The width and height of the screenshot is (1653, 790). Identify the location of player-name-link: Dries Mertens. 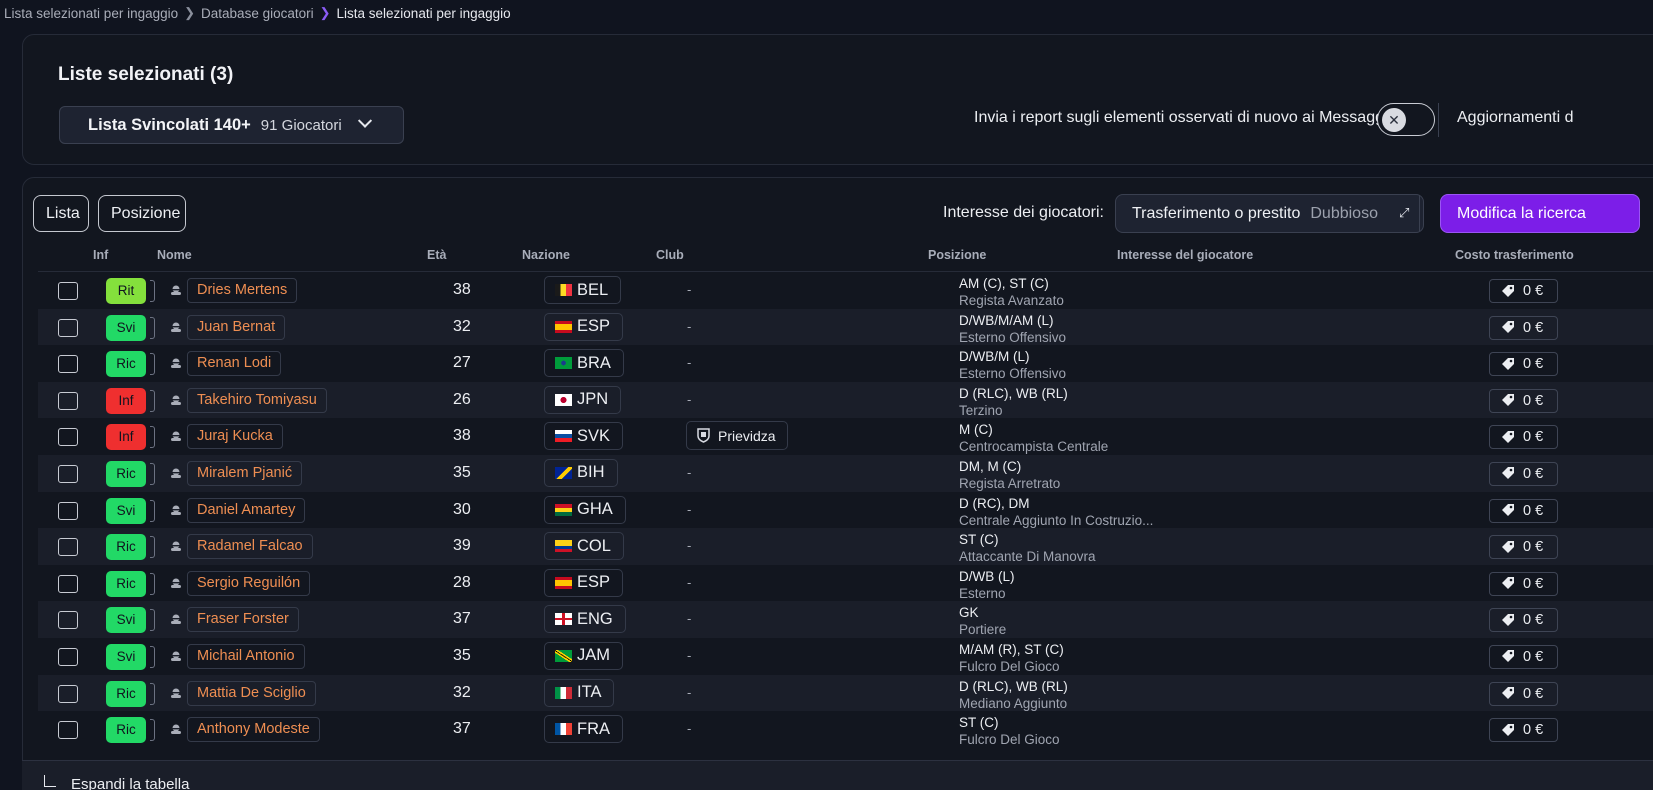
(242, 290).